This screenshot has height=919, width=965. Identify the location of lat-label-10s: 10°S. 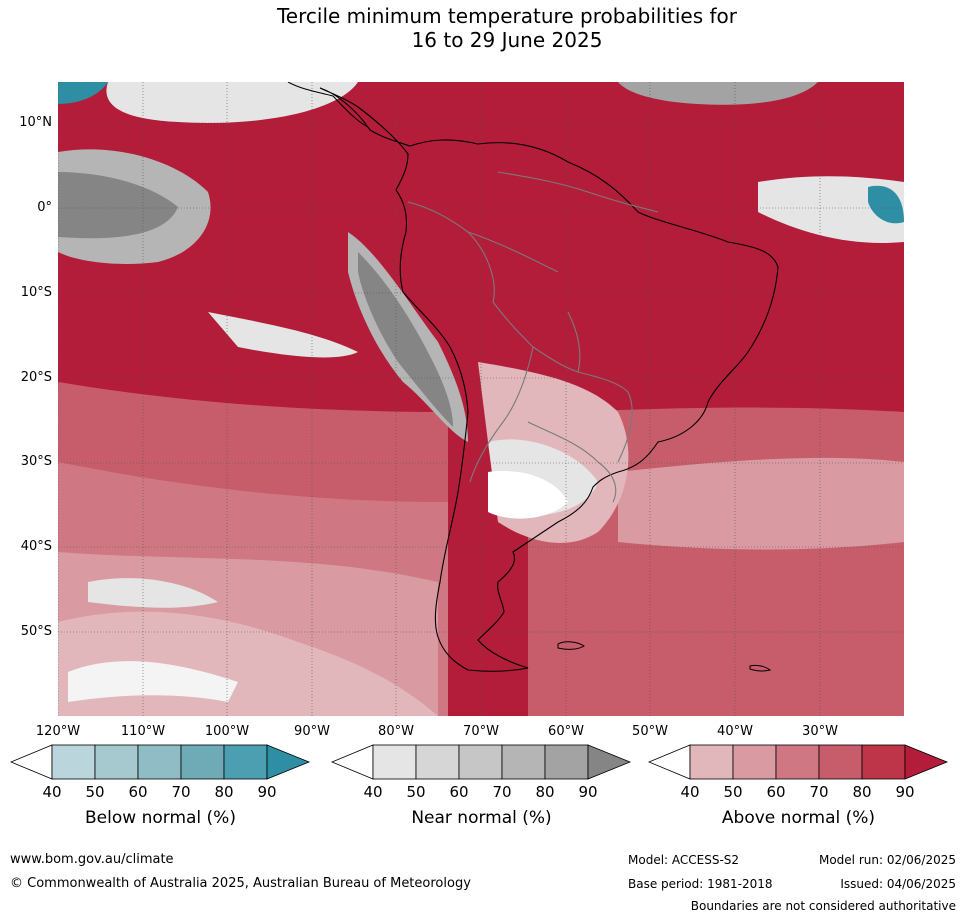
(36, 292).